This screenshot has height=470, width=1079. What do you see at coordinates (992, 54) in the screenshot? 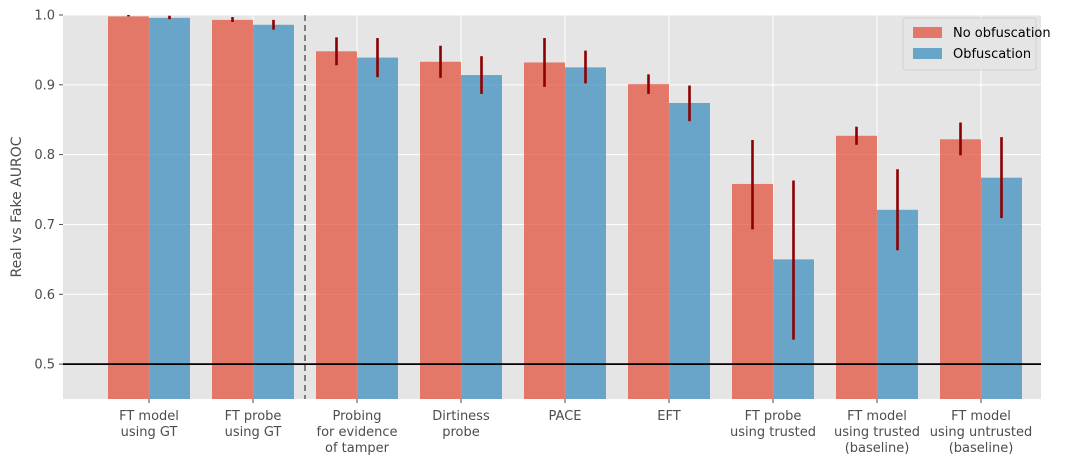
I see `legend-label-obfuscation: Obfuscation` at bounding box center [992, 54].